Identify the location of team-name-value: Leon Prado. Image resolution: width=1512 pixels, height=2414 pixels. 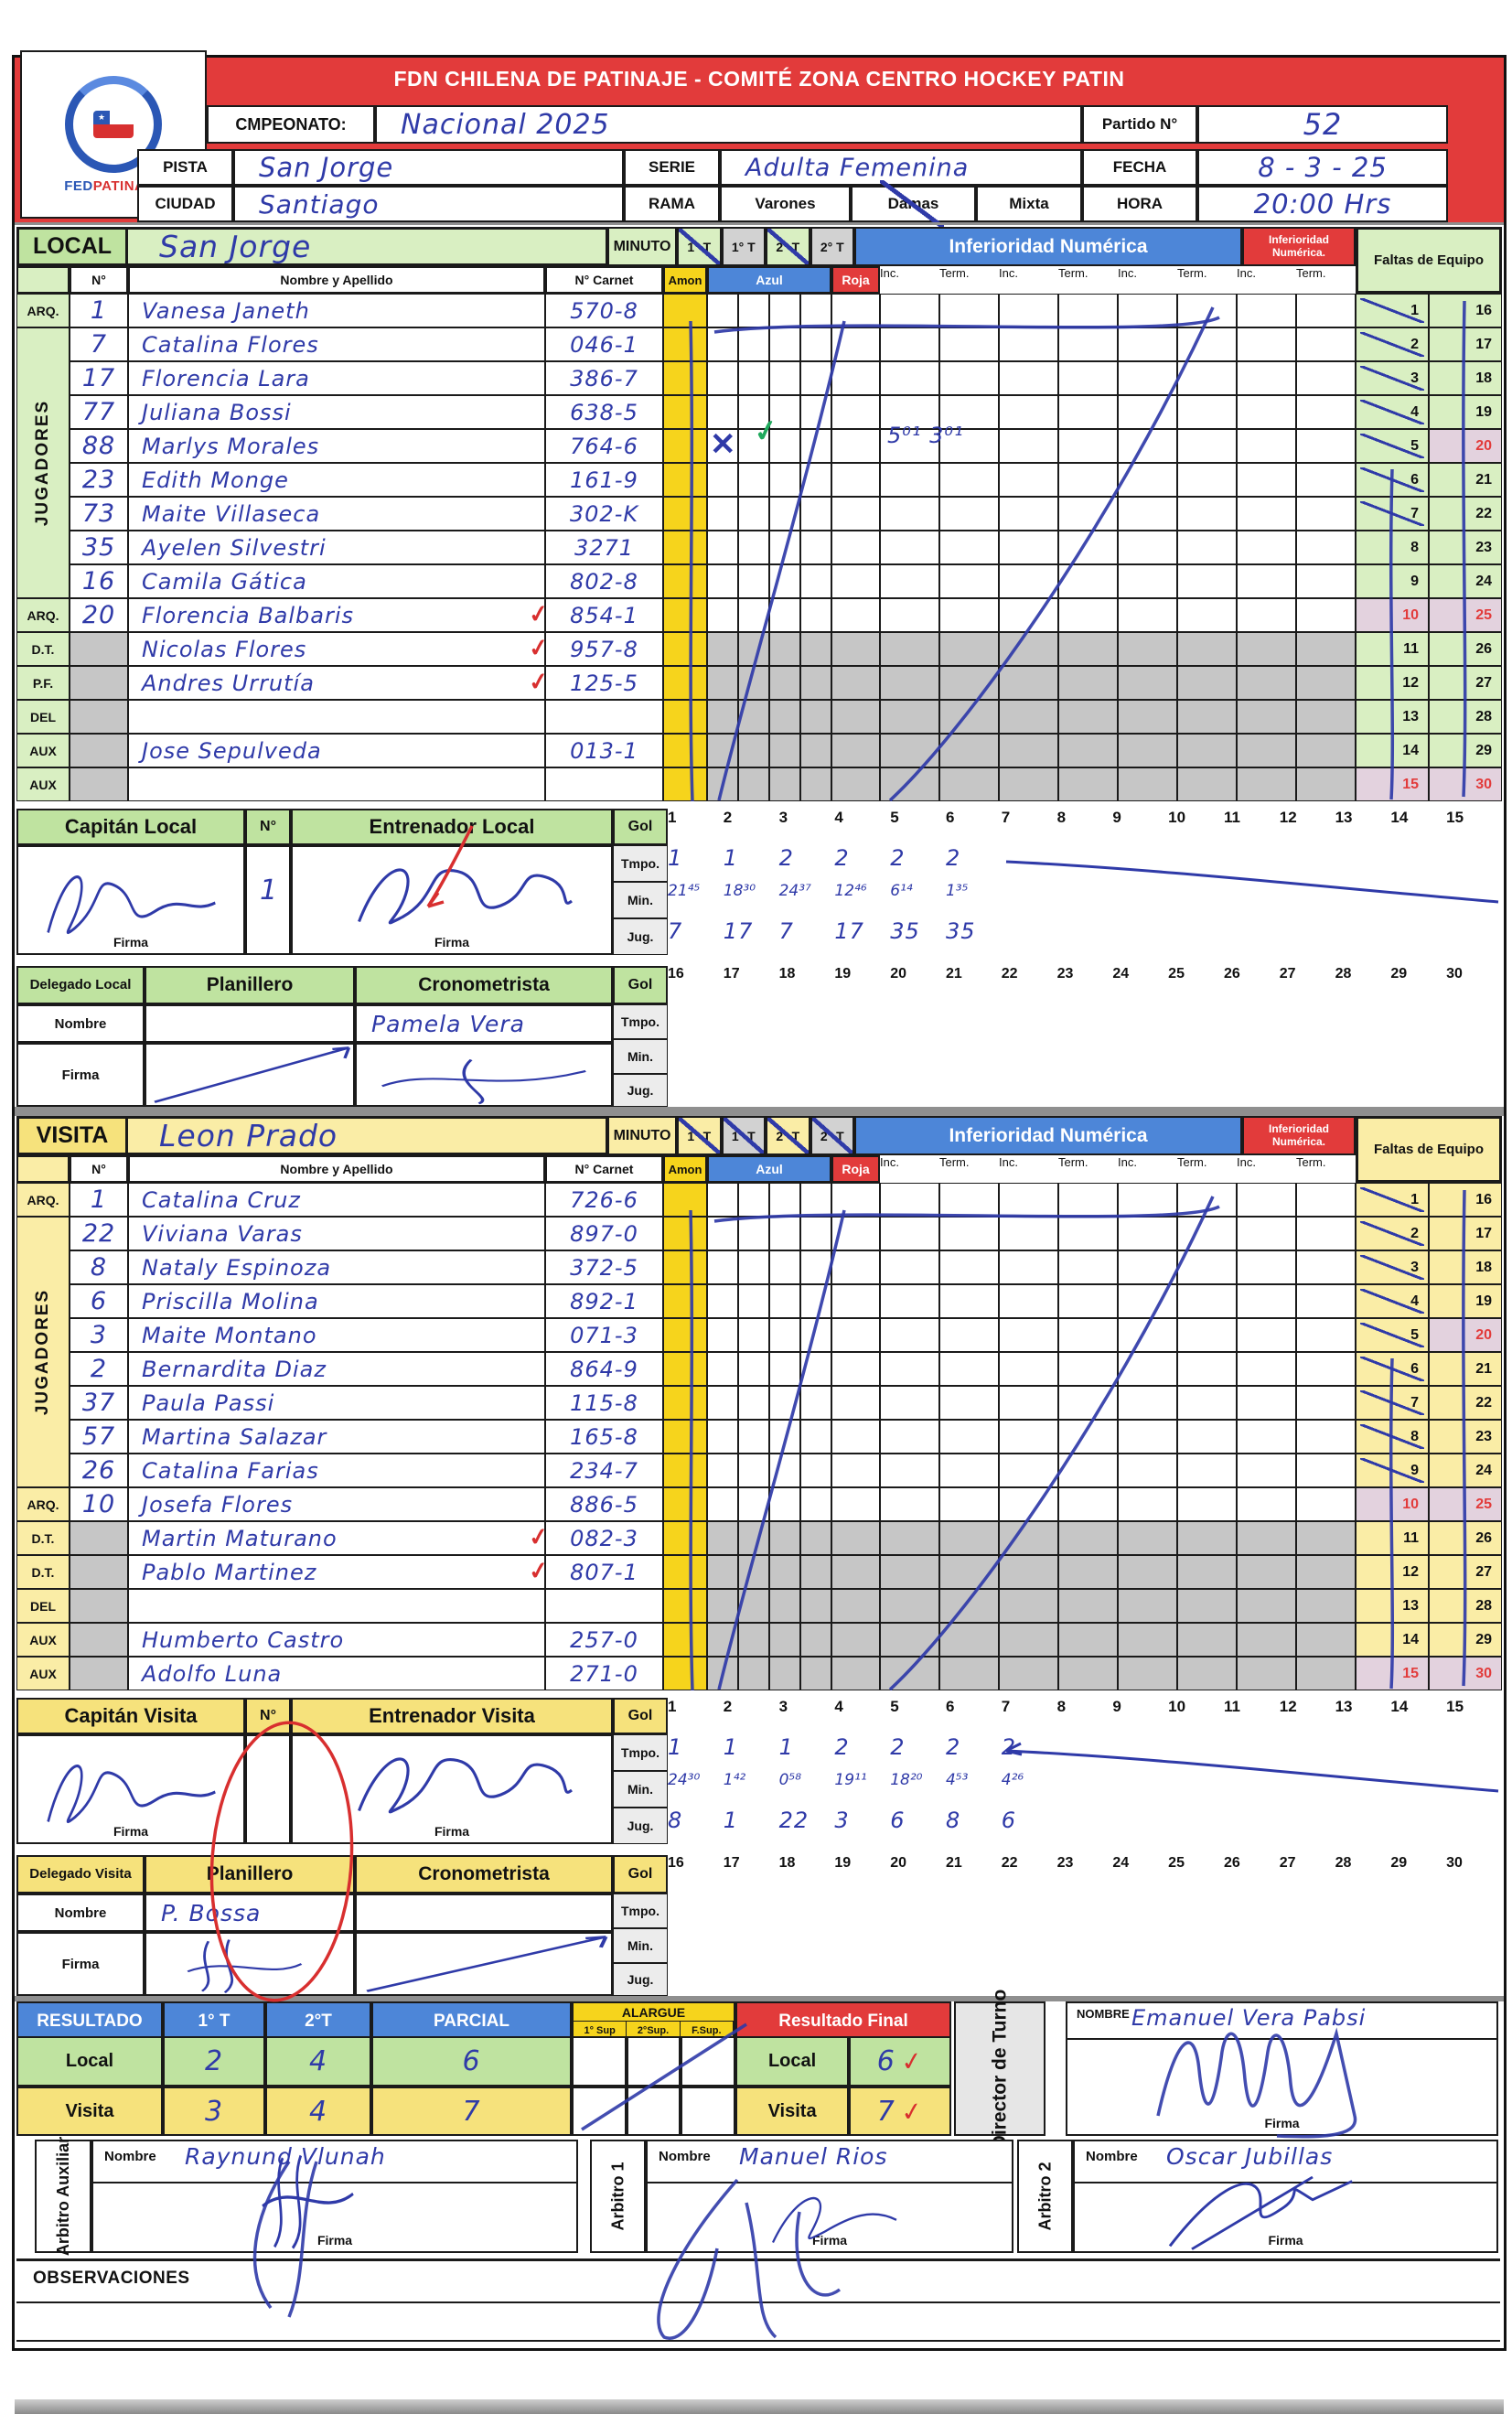
(367, 1136).